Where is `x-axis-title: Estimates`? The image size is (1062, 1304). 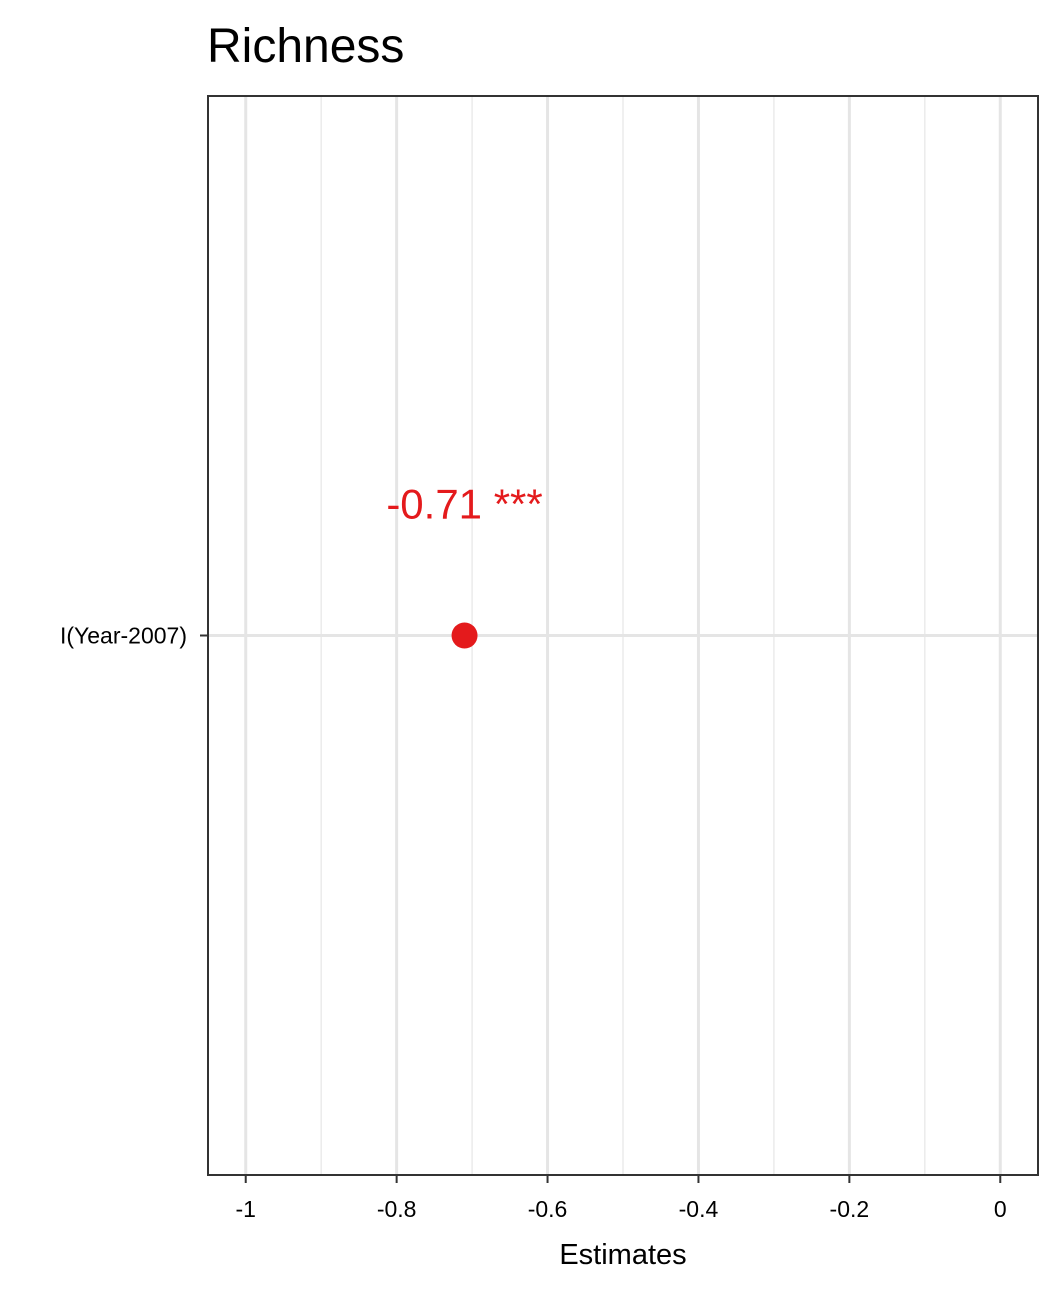 x-axis-title: Estimates is located at coordinates (622, 1255).